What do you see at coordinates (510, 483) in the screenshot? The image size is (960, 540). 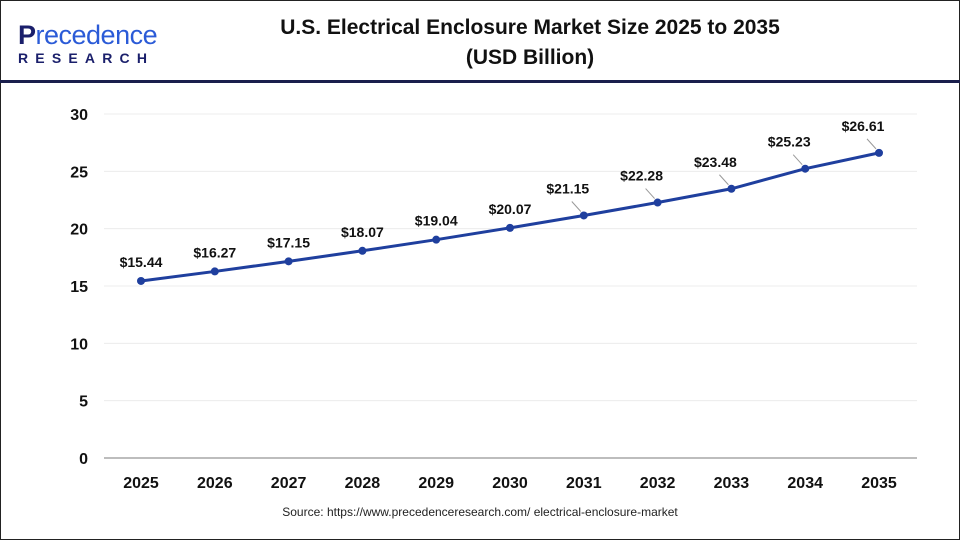 I see `x-tick-label: 2030` at bounding box center [510, 483].